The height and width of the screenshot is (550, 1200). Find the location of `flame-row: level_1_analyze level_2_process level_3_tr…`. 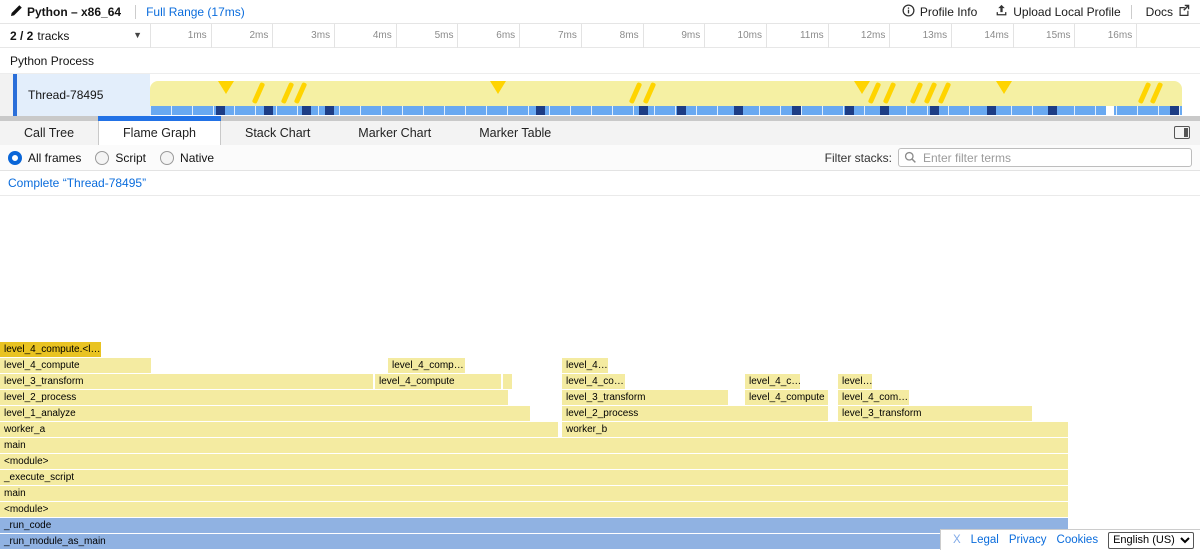

flame-row: level_1_analyze level_2_process level_3_tr… is located at coordinates (600, 414).